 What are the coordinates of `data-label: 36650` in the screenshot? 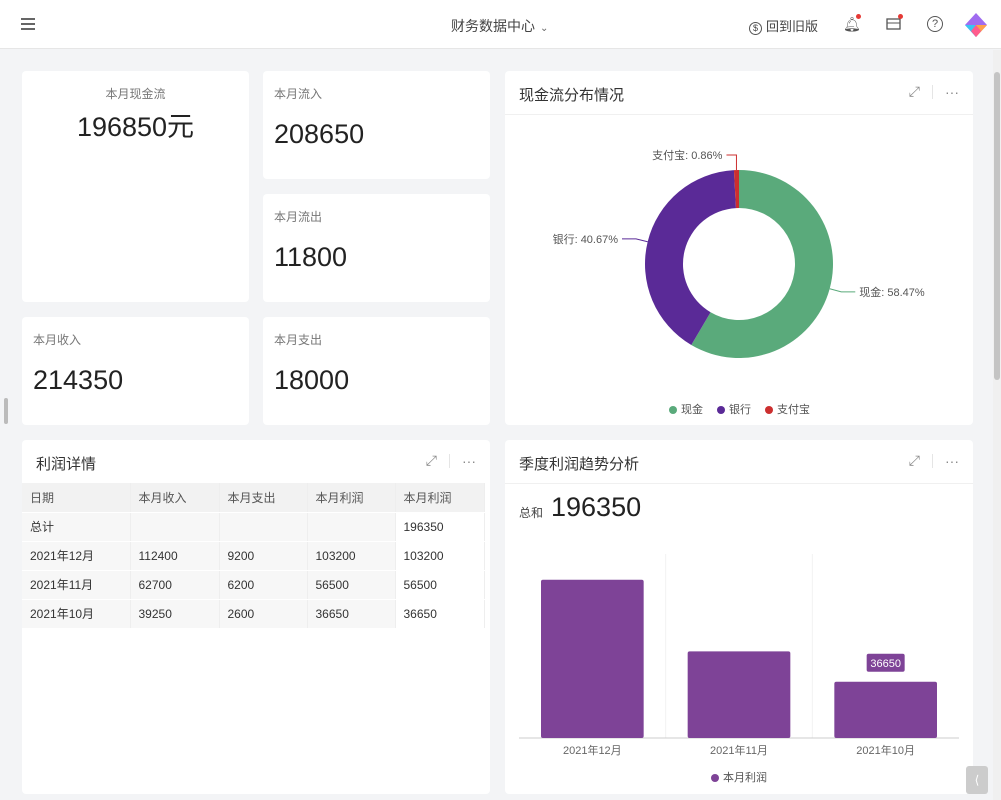 It's located at (885, 664).